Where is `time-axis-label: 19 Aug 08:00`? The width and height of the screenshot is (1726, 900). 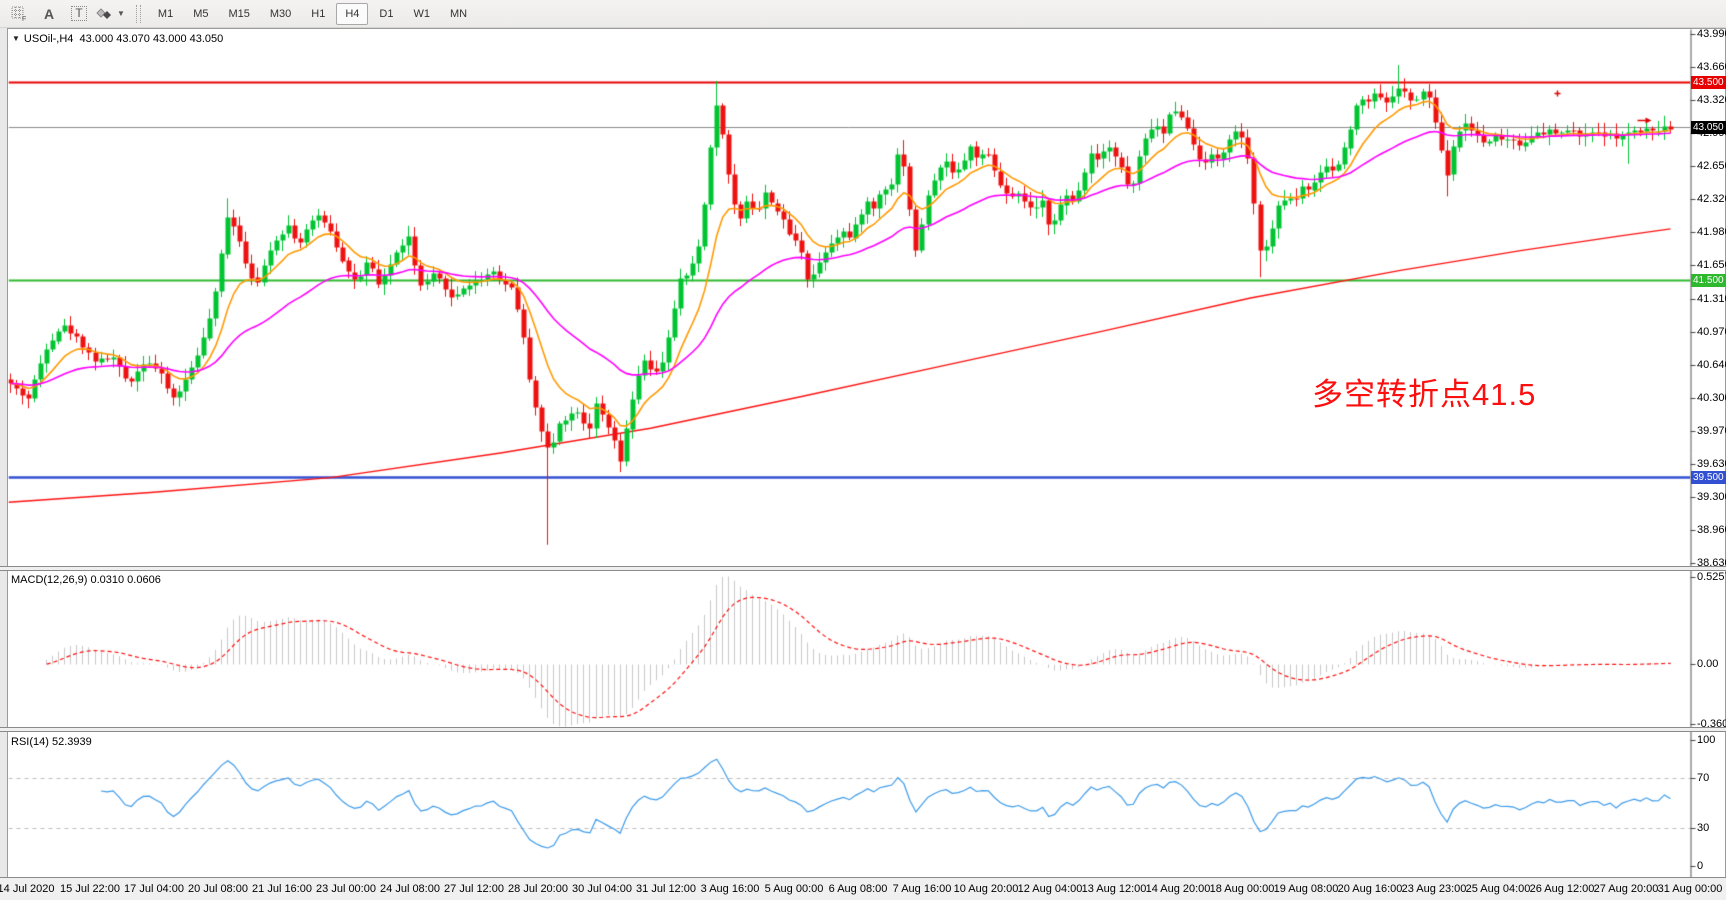
time-axis-label: 19 Aug 08:00 is located at coordinates (1306, 889).